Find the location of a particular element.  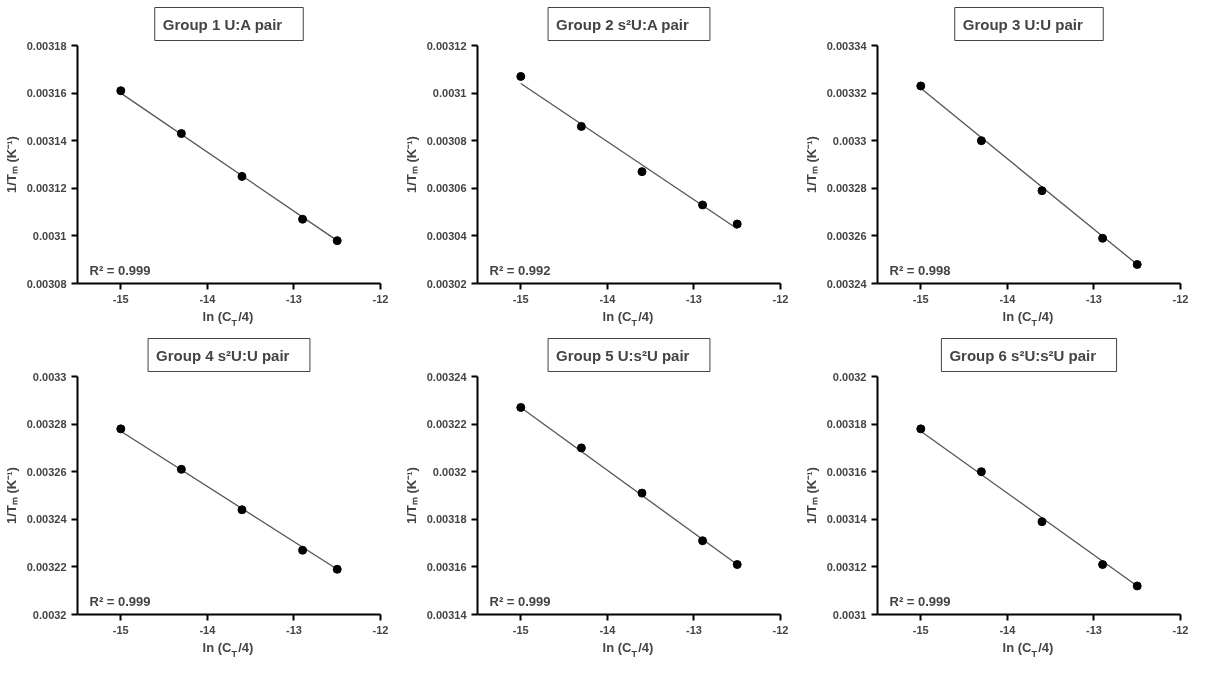

y-tick-label: 0.00304 is located at coordinates (447, 235).